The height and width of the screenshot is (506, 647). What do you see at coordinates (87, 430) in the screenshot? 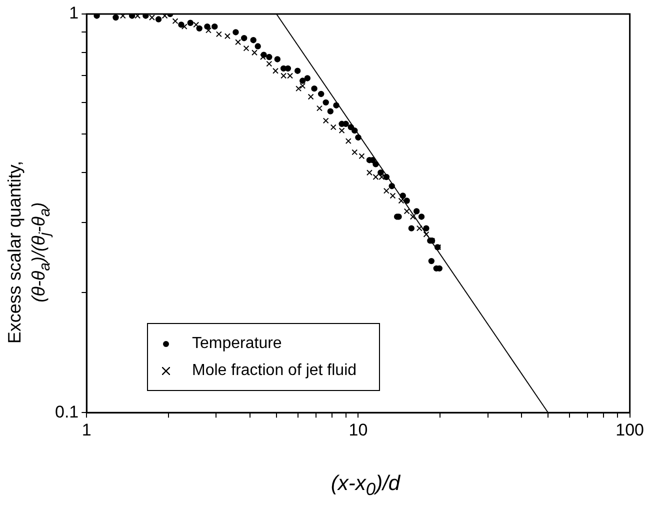
I see `x-tick-label: 1` at bounding box center [87, 430].